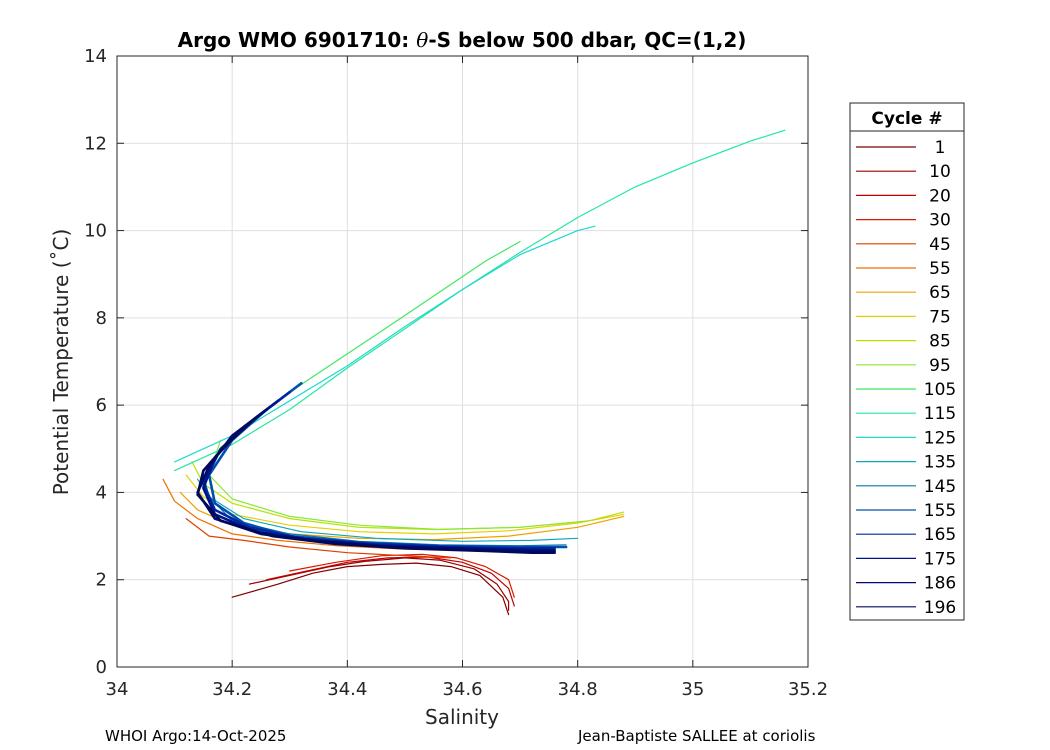  Describe the element at coordinates (117, 689) in the screenshot. I see `x-tick-label: 34` at that location.